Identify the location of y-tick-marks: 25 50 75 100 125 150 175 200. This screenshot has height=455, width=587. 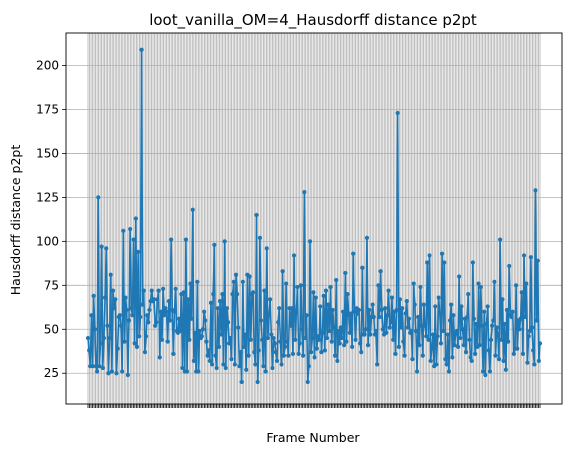
(51, 219).